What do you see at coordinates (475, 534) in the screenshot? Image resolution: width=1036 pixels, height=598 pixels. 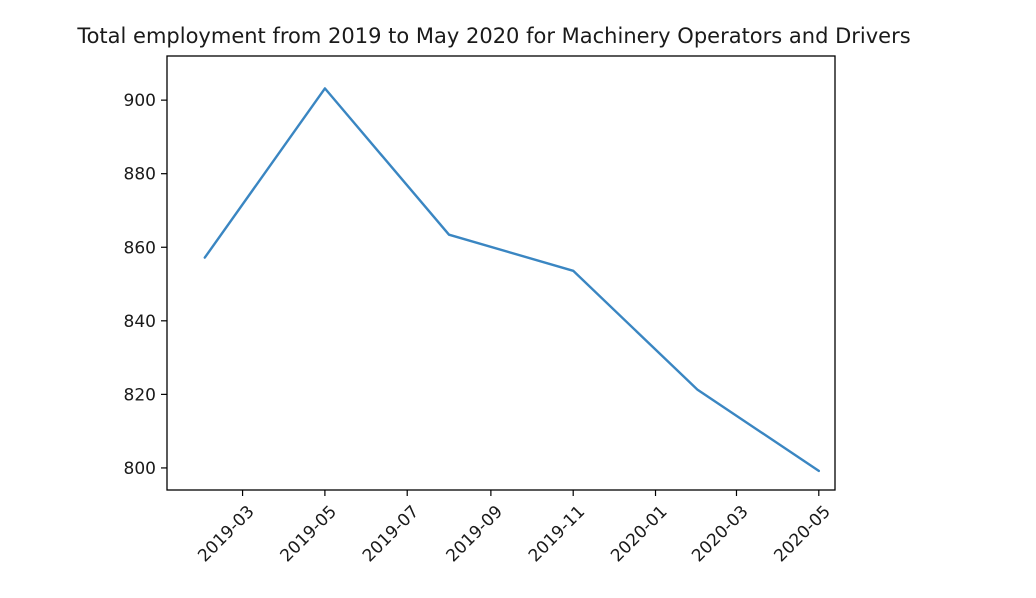 I see `x-tick-label: 2019-09` at bounding box center [475, 534].